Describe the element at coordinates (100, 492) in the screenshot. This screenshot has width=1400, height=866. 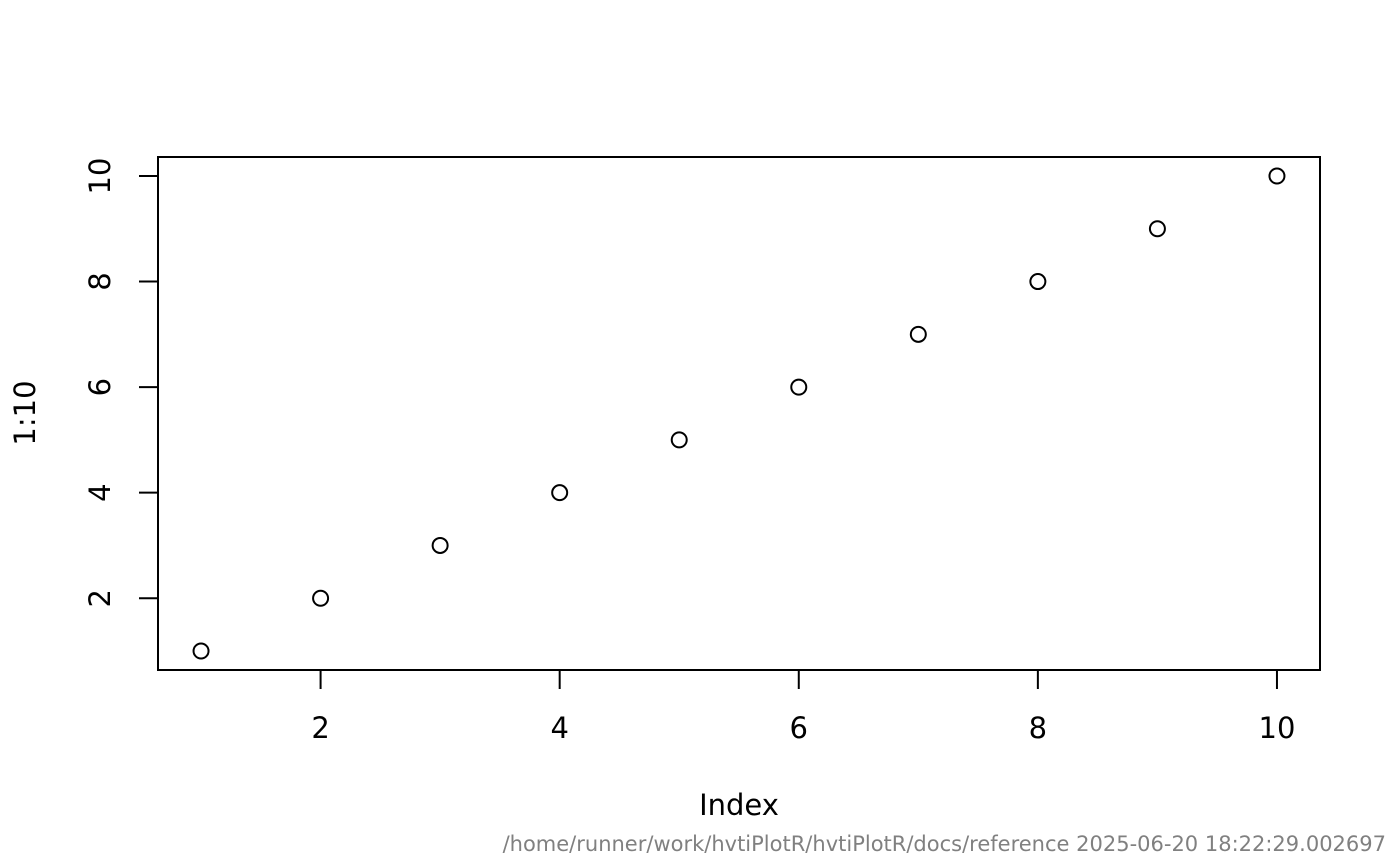
I see `y-tick-label: 4` at that location.